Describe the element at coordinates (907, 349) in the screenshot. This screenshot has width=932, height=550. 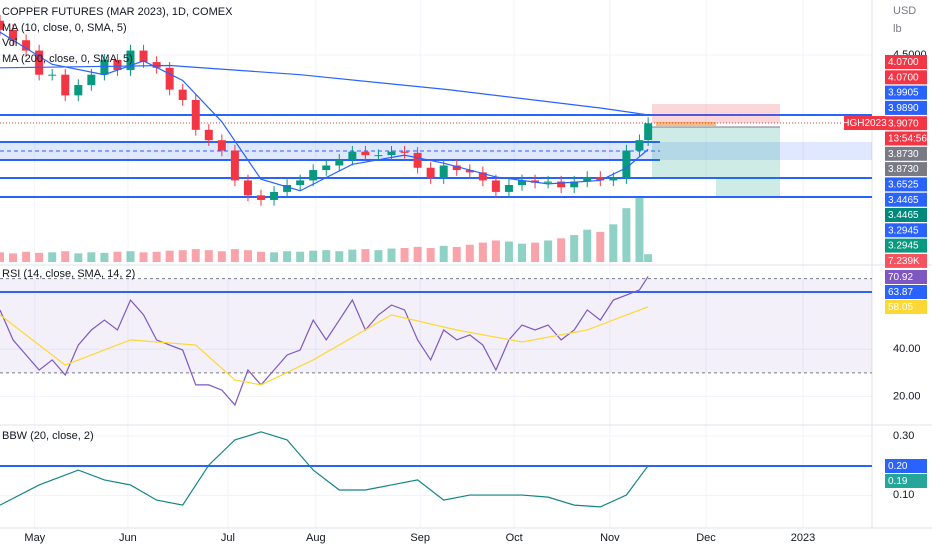
I see `y-tick-label: 40.00` at that location.